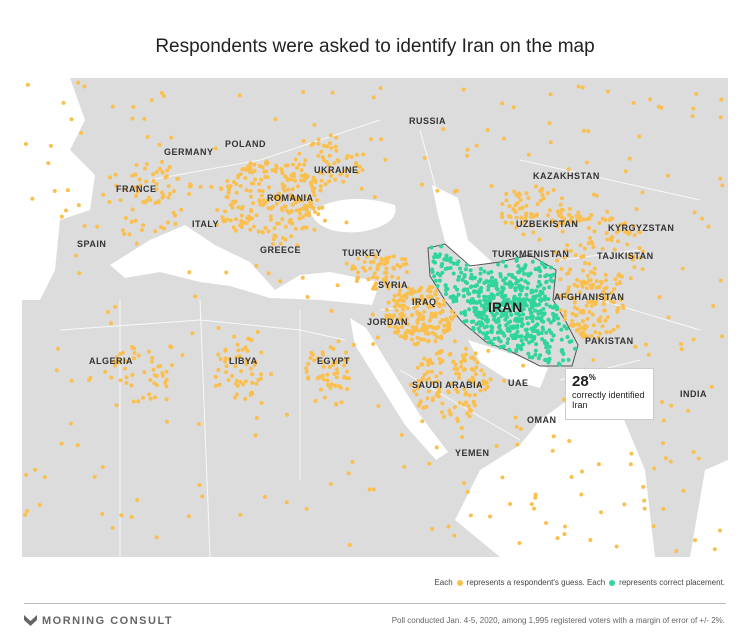 The height and width of the screenshot is (641, 750). Describe the element at coordinates (290, 198) in the screenshot. I see `label-romania: ROMANIA` at that location.